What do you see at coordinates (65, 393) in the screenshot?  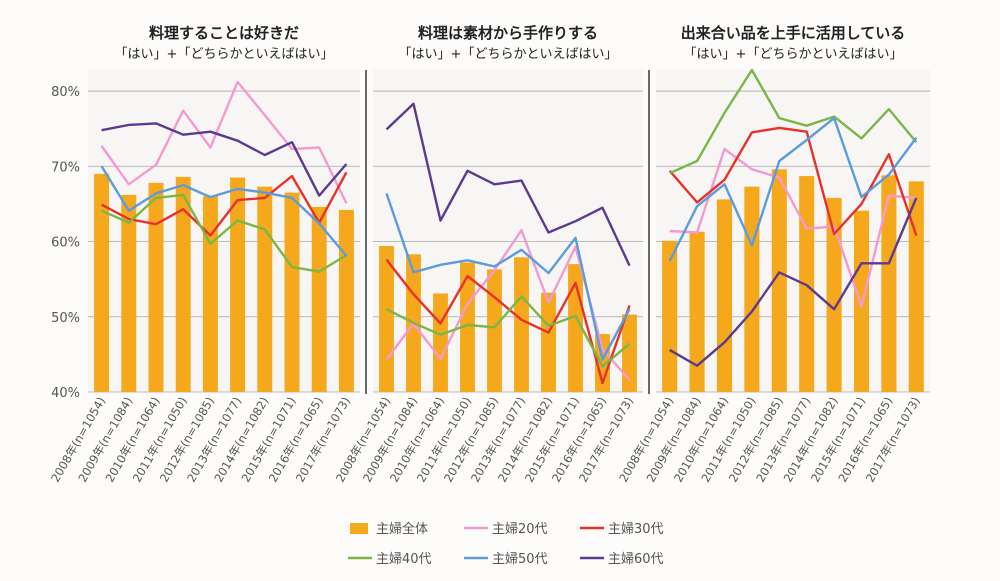 I see `y-tick-label: 40%` at bounding box center [65, 393].